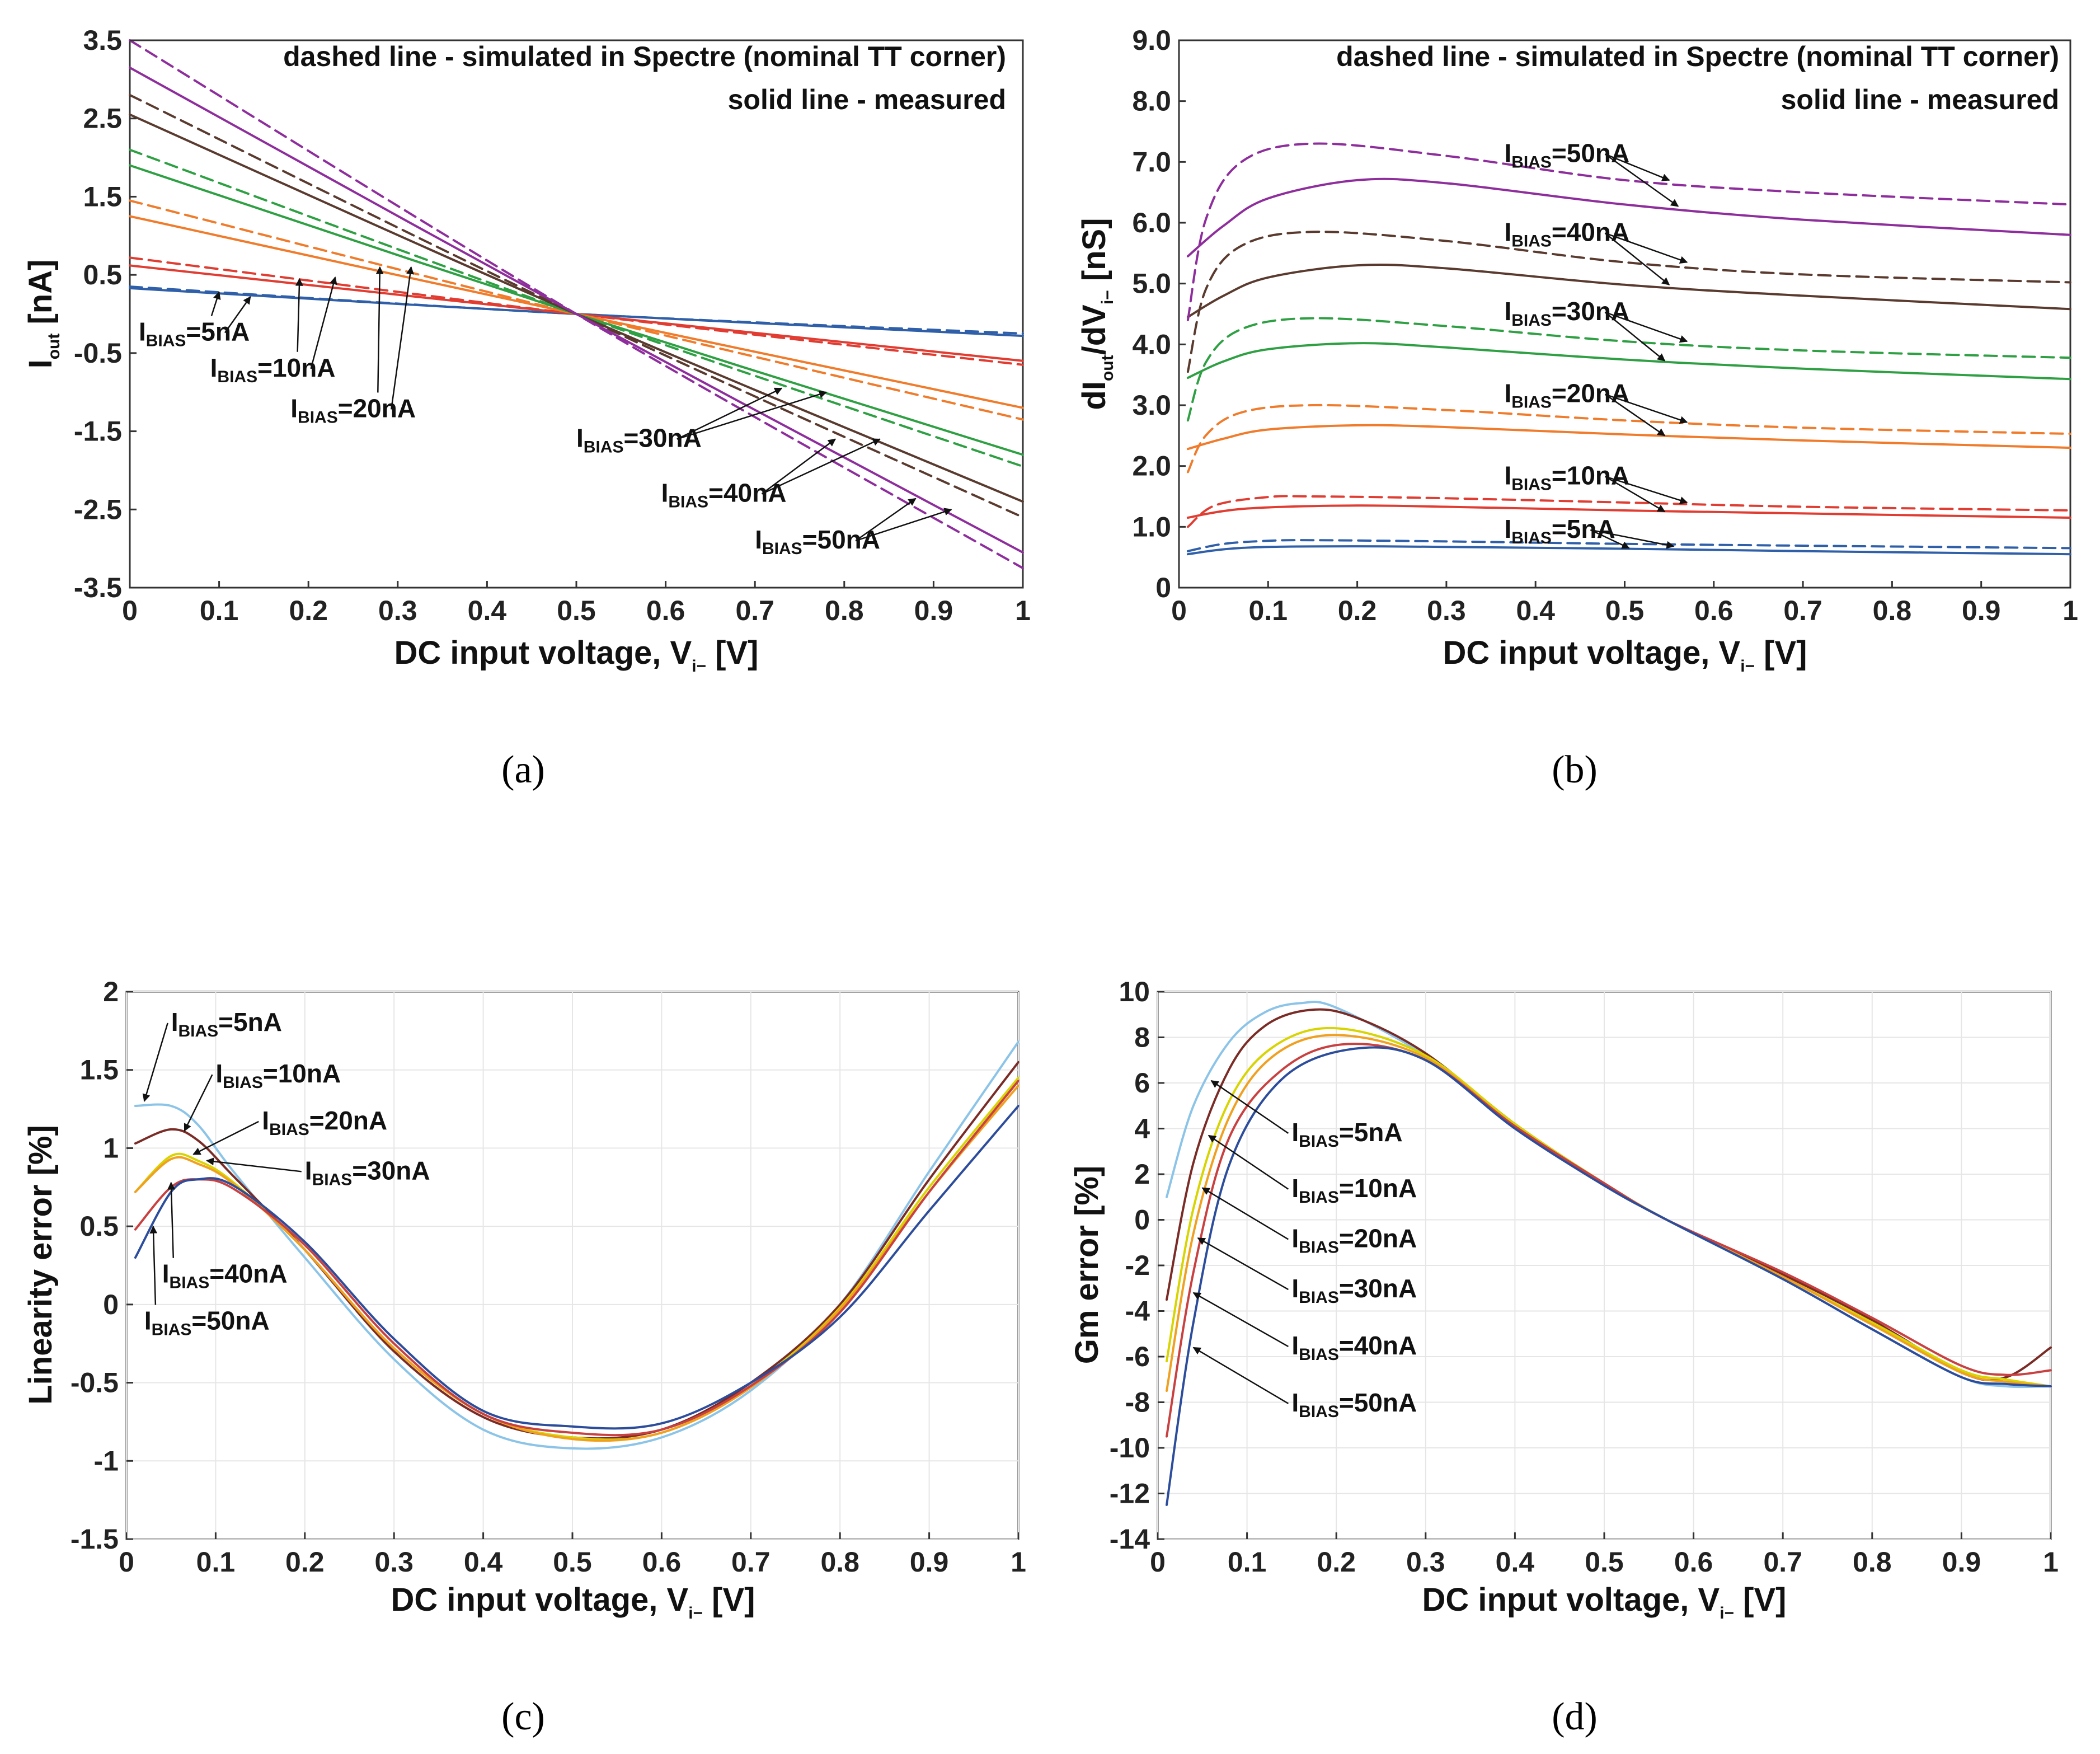 The image size is (2100, 1754). I want to click on y-tick-labels: 9.0 8.0 7.0 6.0 5.0 4.0 3.0 2.0 1.0 0, so click(1159, 314).